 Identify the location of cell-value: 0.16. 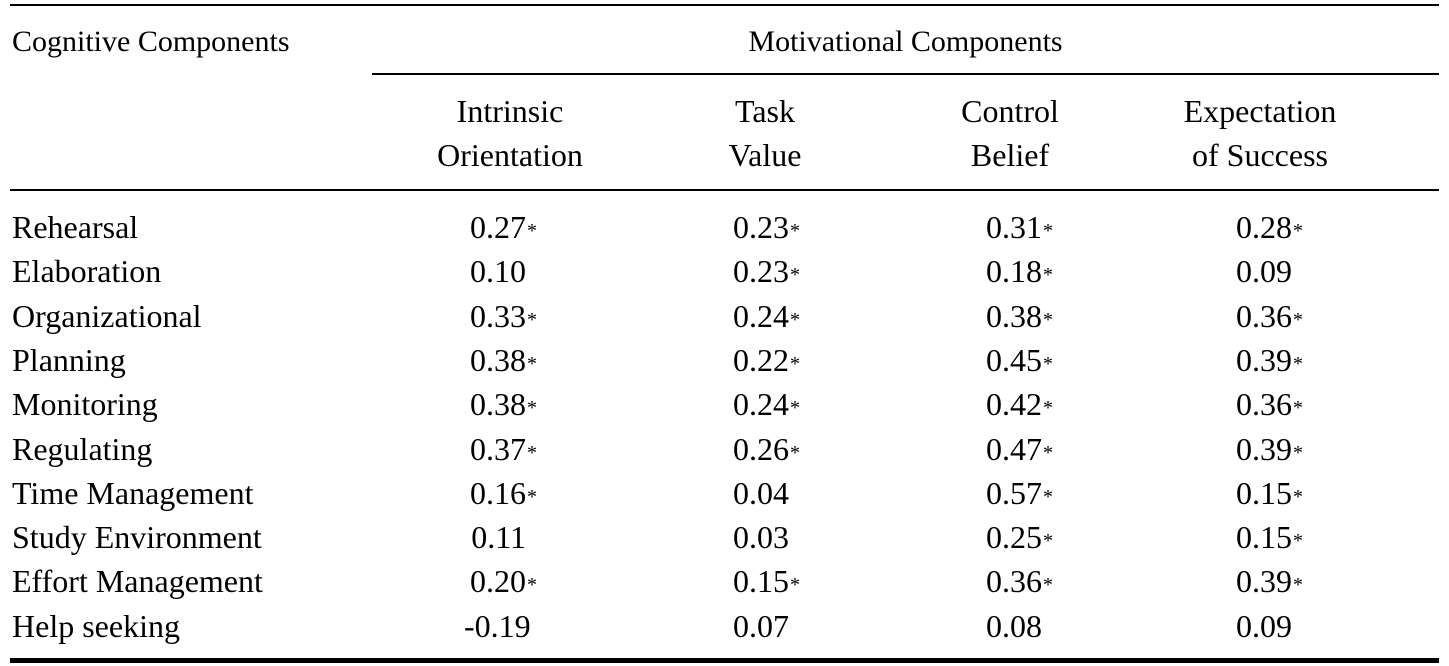
(498, 493).